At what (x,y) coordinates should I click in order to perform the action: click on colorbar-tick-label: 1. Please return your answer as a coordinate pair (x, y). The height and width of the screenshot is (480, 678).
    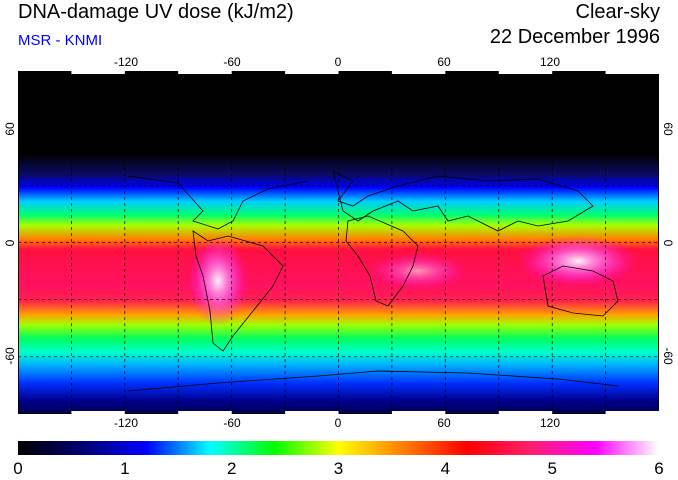
    Looking at the image, I should click on (125, 468).